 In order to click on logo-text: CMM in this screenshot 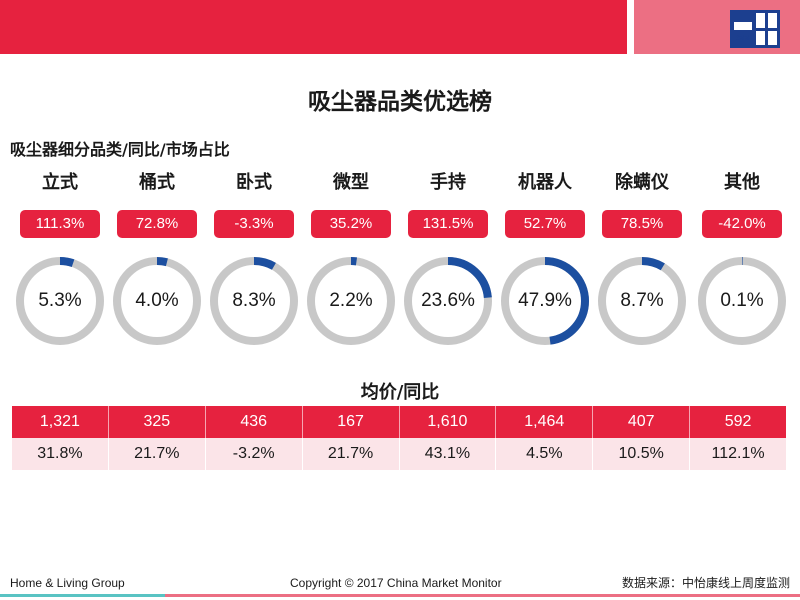, I will do `click(743, 39)`.